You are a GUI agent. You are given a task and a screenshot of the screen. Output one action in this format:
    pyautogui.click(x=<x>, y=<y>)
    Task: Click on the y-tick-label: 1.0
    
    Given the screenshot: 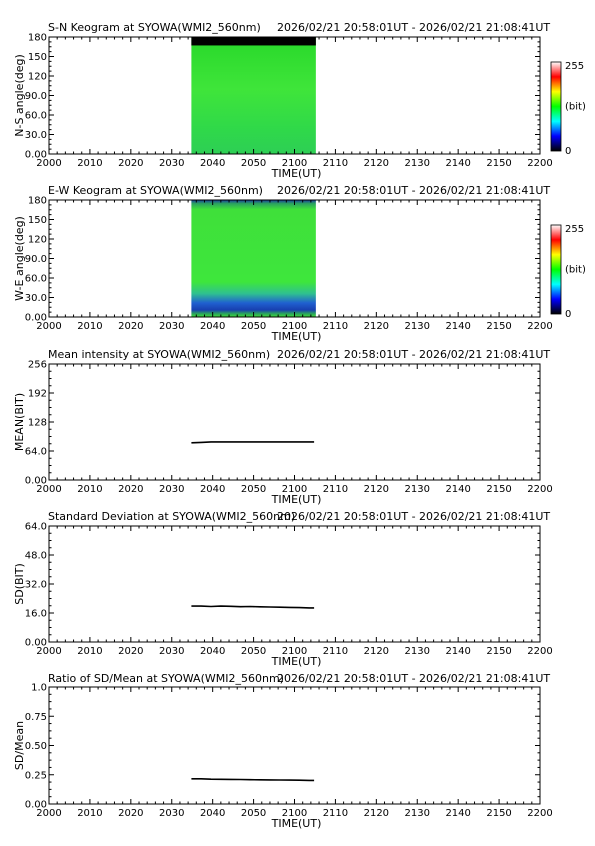 What is the action you would take?
    pyautogui.click(x=39, y=688)
    